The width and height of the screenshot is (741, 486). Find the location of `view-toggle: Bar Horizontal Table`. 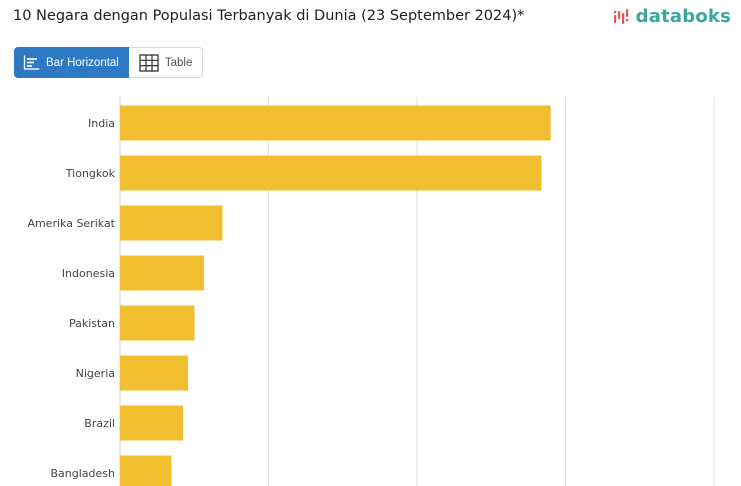

view-toggle: Bar Horizontal Table is located at coordinates (109, 62).